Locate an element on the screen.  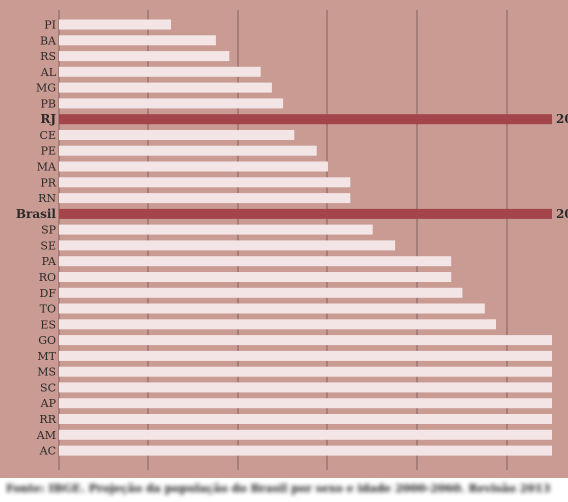
category-label-sp: SP is located at coordinates (49, 230).